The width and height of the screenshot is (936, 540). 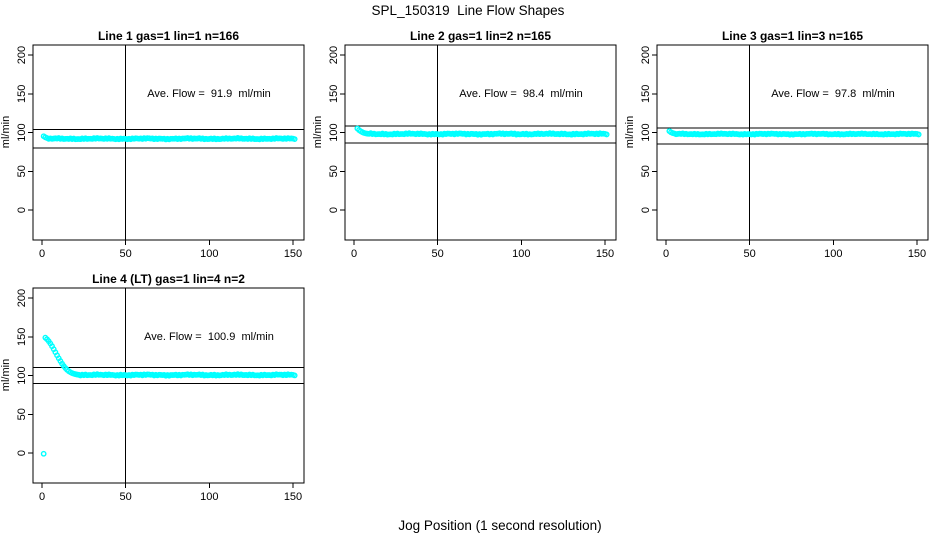 What do you see at coordinates (209, 337) in the screenshot?
I see `ave-flow-annotation: Ave. Flow = 100.9 ml/min` at bounding box center [209, 337].